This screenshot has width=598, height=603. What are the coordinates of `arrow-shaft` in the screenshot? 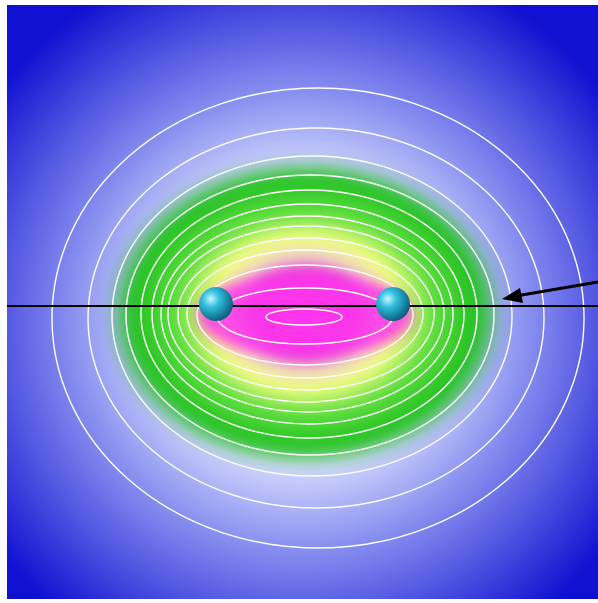 It's located at (556, 289).